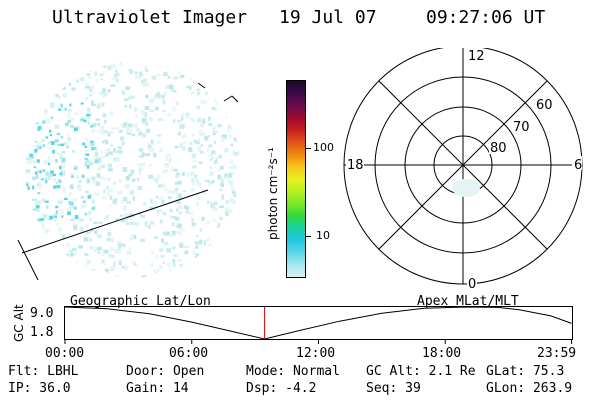 This screenshot has height=400, width=600. Describe the element at coordinates (393, 388) in the screenshot. I see `seq-info: Seq: 39` at that location.